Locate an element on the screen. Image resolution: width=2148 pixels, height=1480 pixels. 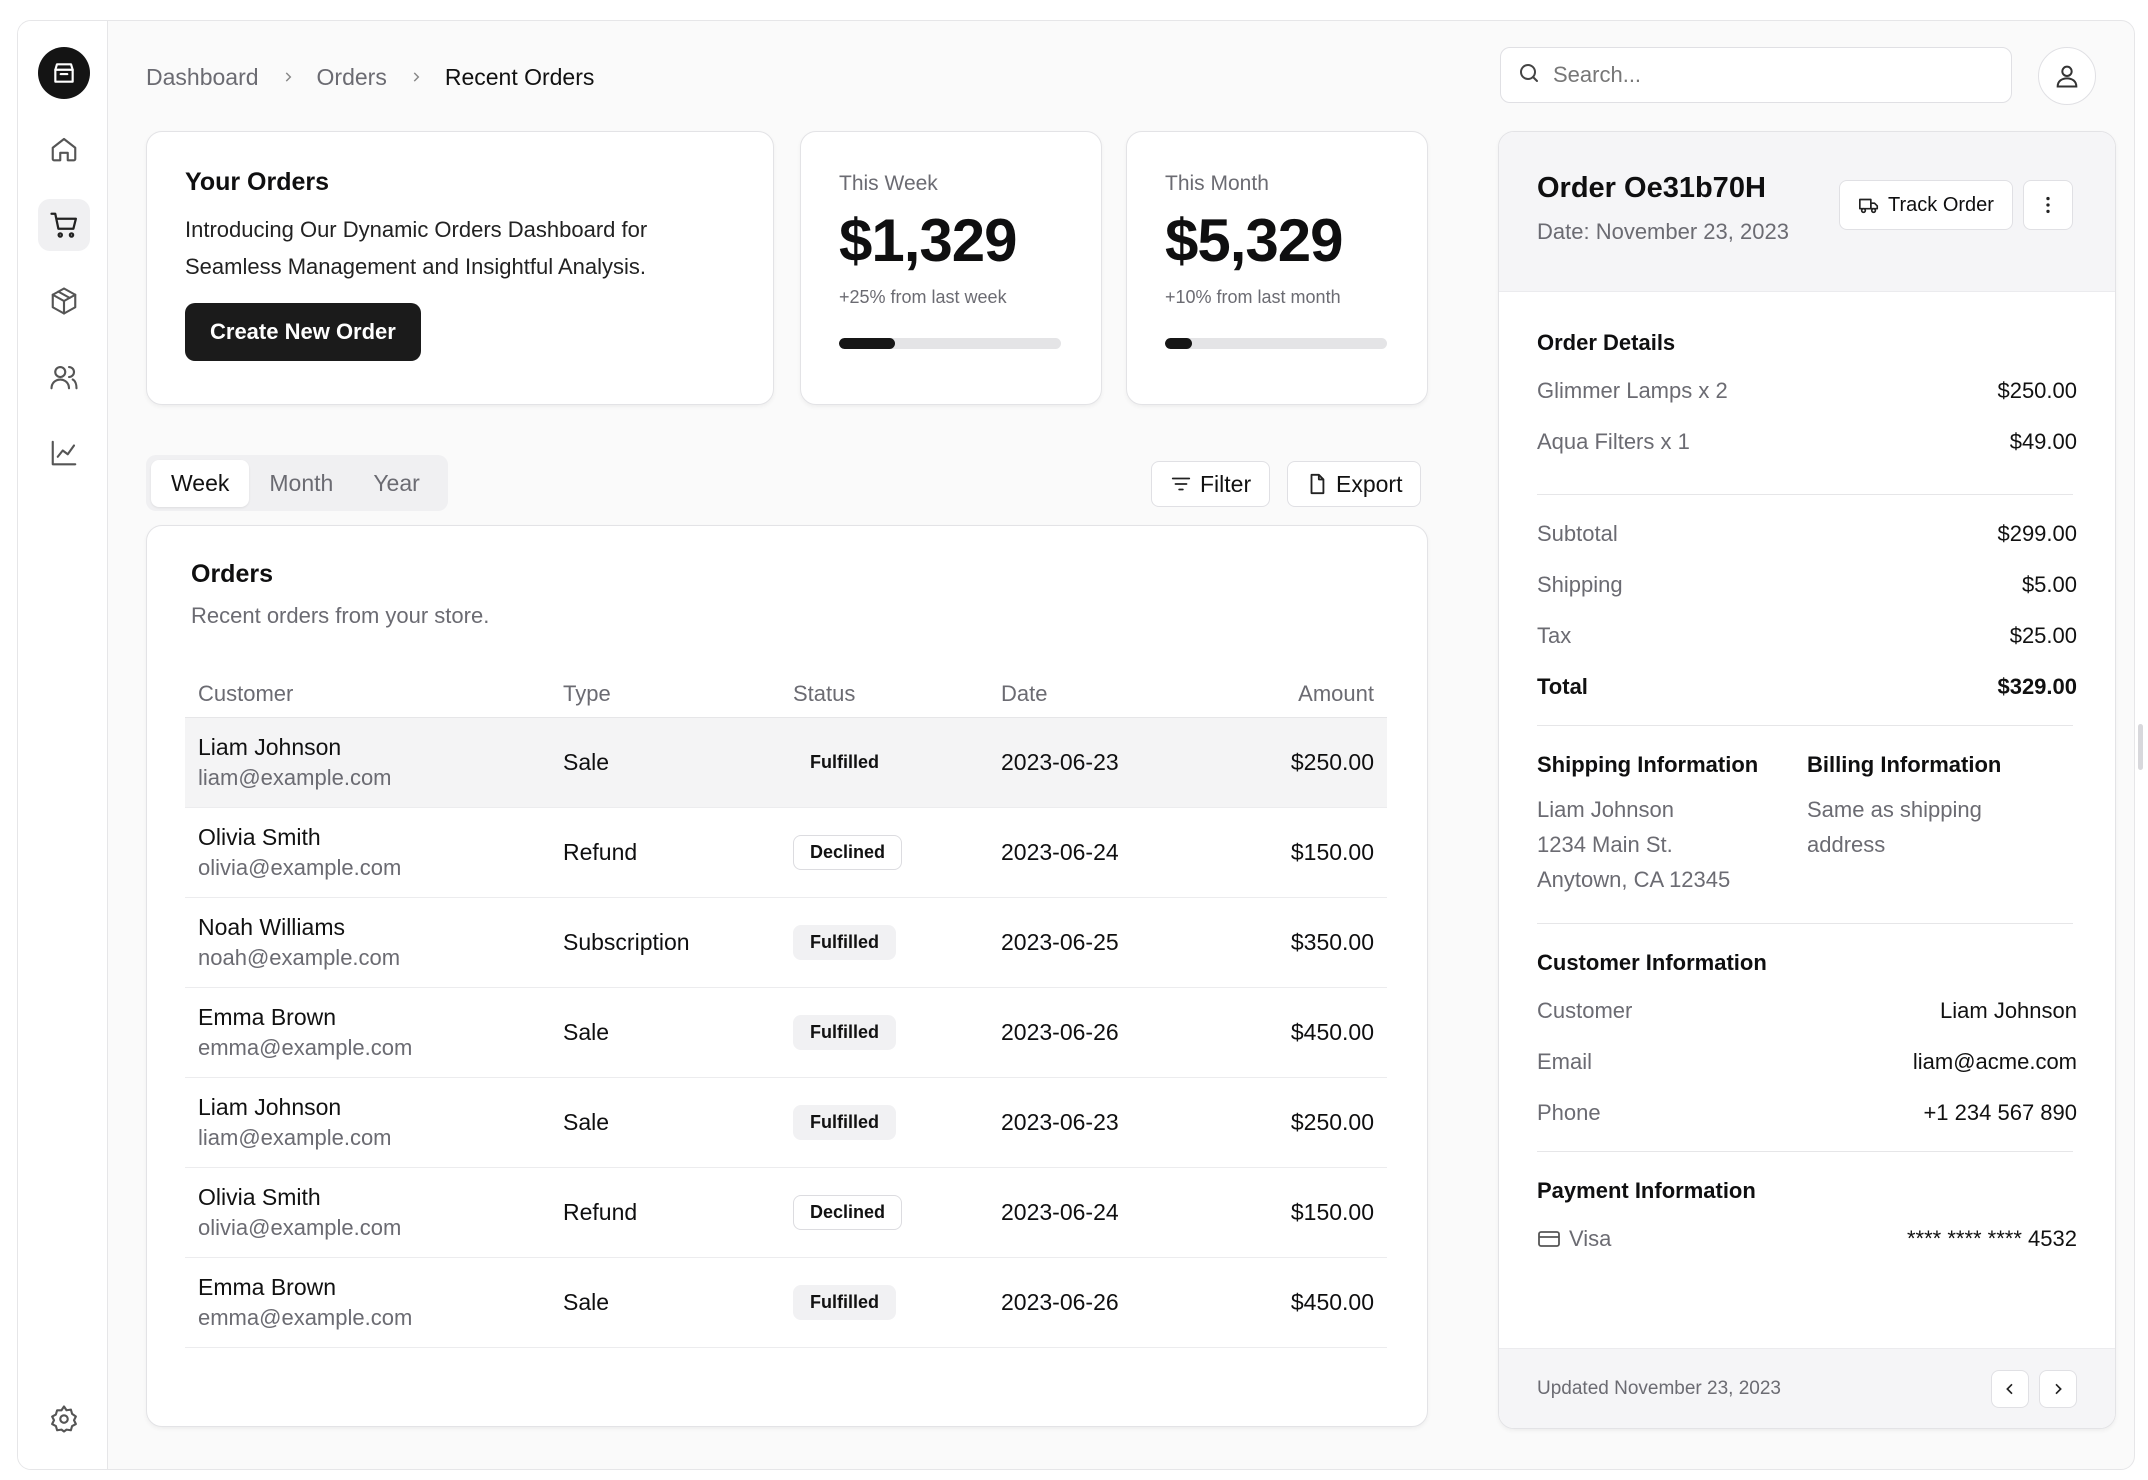
credit-card-icon is located at coordinates (1549, 1239).